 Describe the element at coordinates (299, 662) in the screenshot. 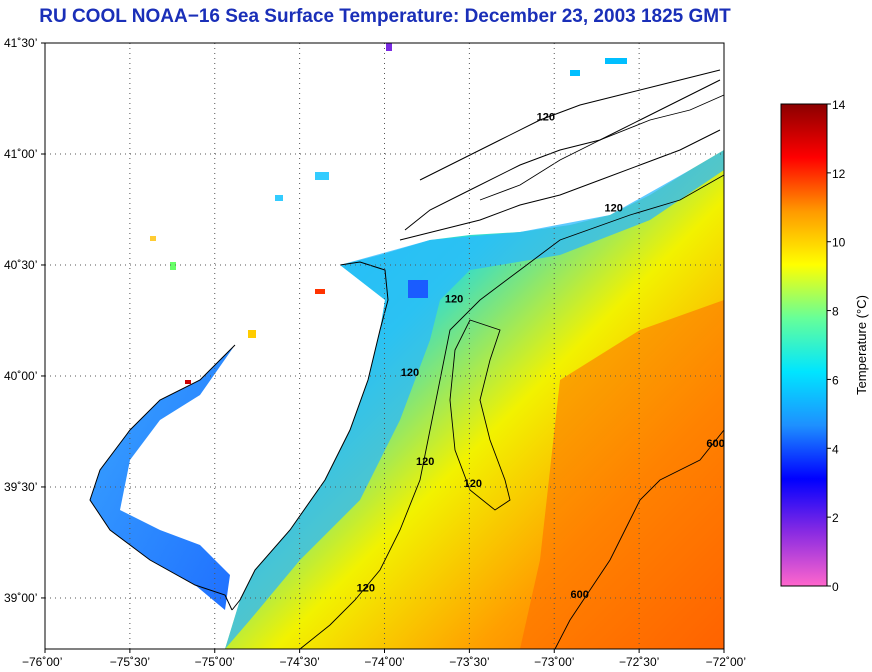

I see `lon-tick-label-3: −74˚30’` at that location.